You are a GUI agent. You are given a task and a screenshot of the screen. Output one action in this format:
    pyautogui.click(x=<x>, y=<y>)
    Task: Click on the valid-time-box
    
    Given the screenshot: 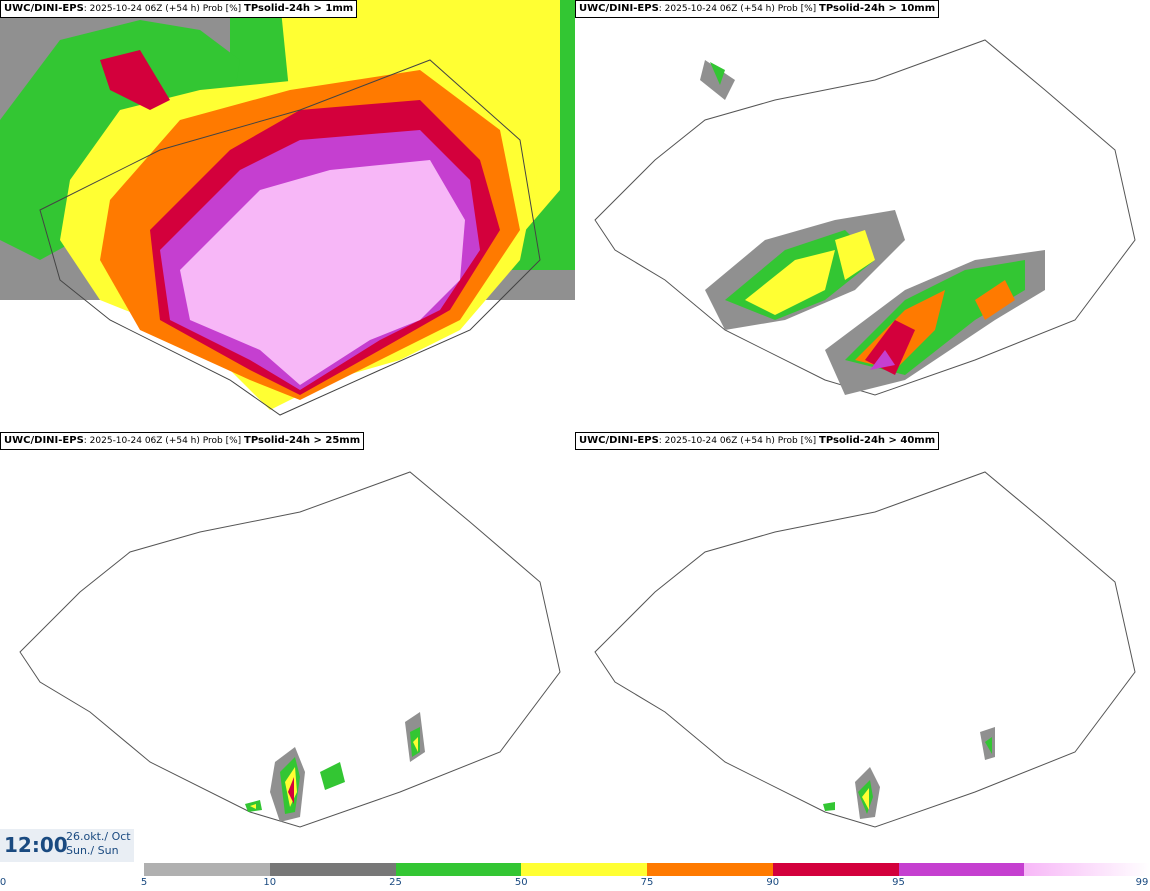 What is the action you would take?
    pyautogui.click(x=67, y=845)
    